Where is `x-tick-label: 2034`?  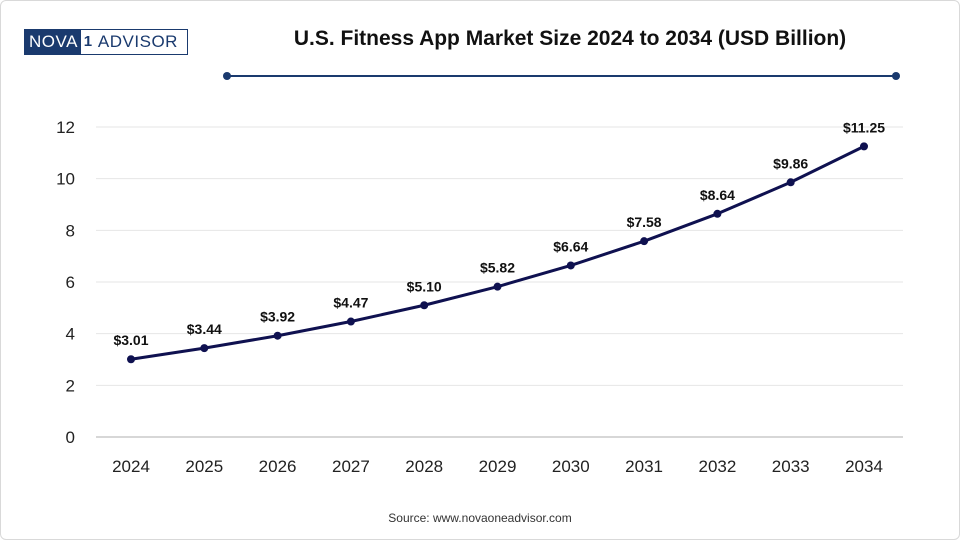
x-tick-label: 2034 is located at coordinates (864, 466).